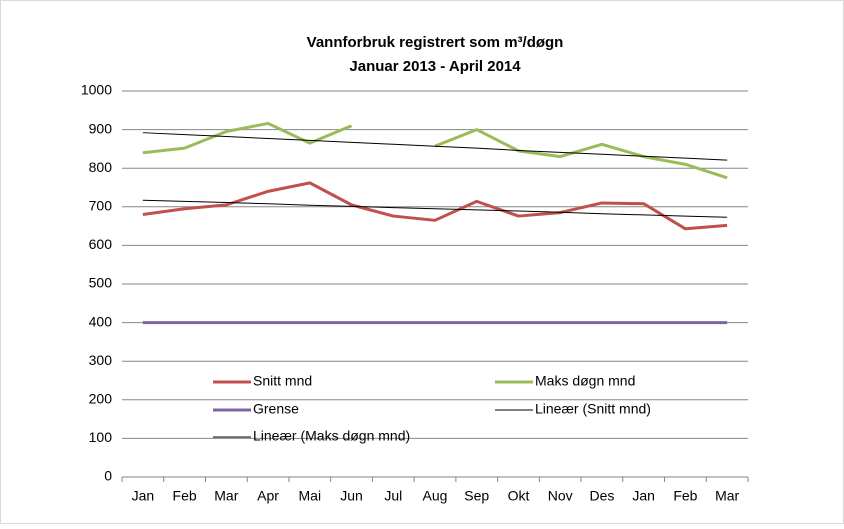 The height and width of the screenshot is (529, 844). I want to click on x-tick-label: Nov, so click(560, 496).